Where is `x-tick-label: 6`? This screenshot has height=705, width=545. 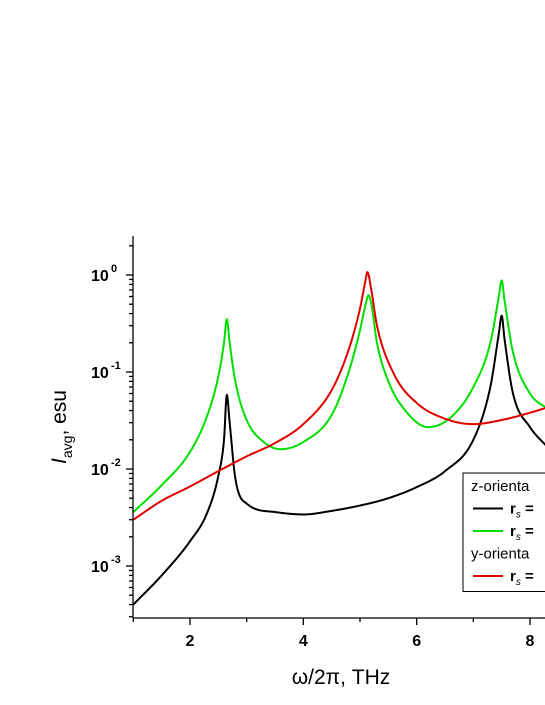 x-tick-label: 6 is located at coordinates (416, 641).